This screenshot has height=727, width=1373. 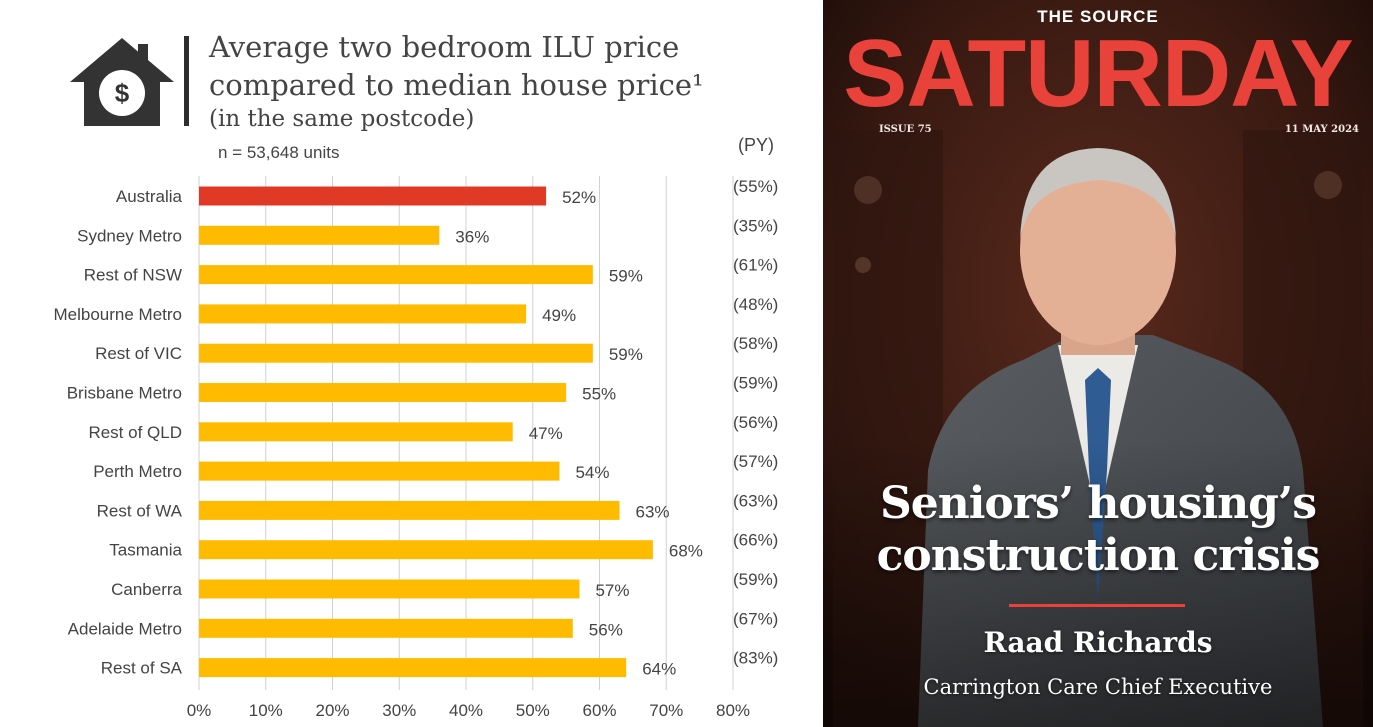 What do you see at coordinates (266, 710) in the screenshot?
I see `x-tick-label: 10%` at bounding box center [266, 710].